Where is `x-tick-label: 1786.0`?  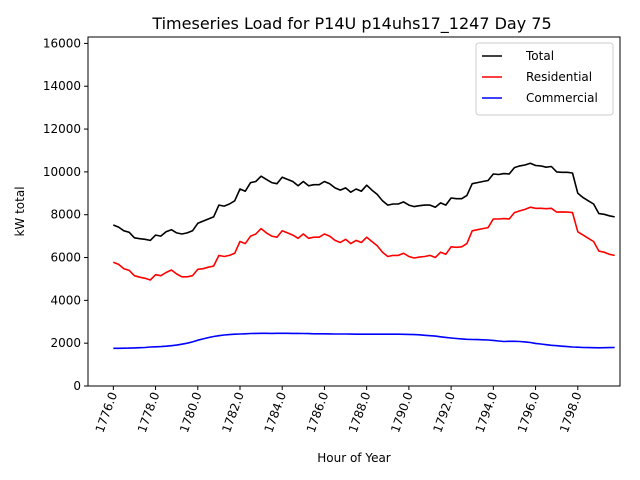
x-tick-label: 1786.0 is located at coordinates (318, 412).